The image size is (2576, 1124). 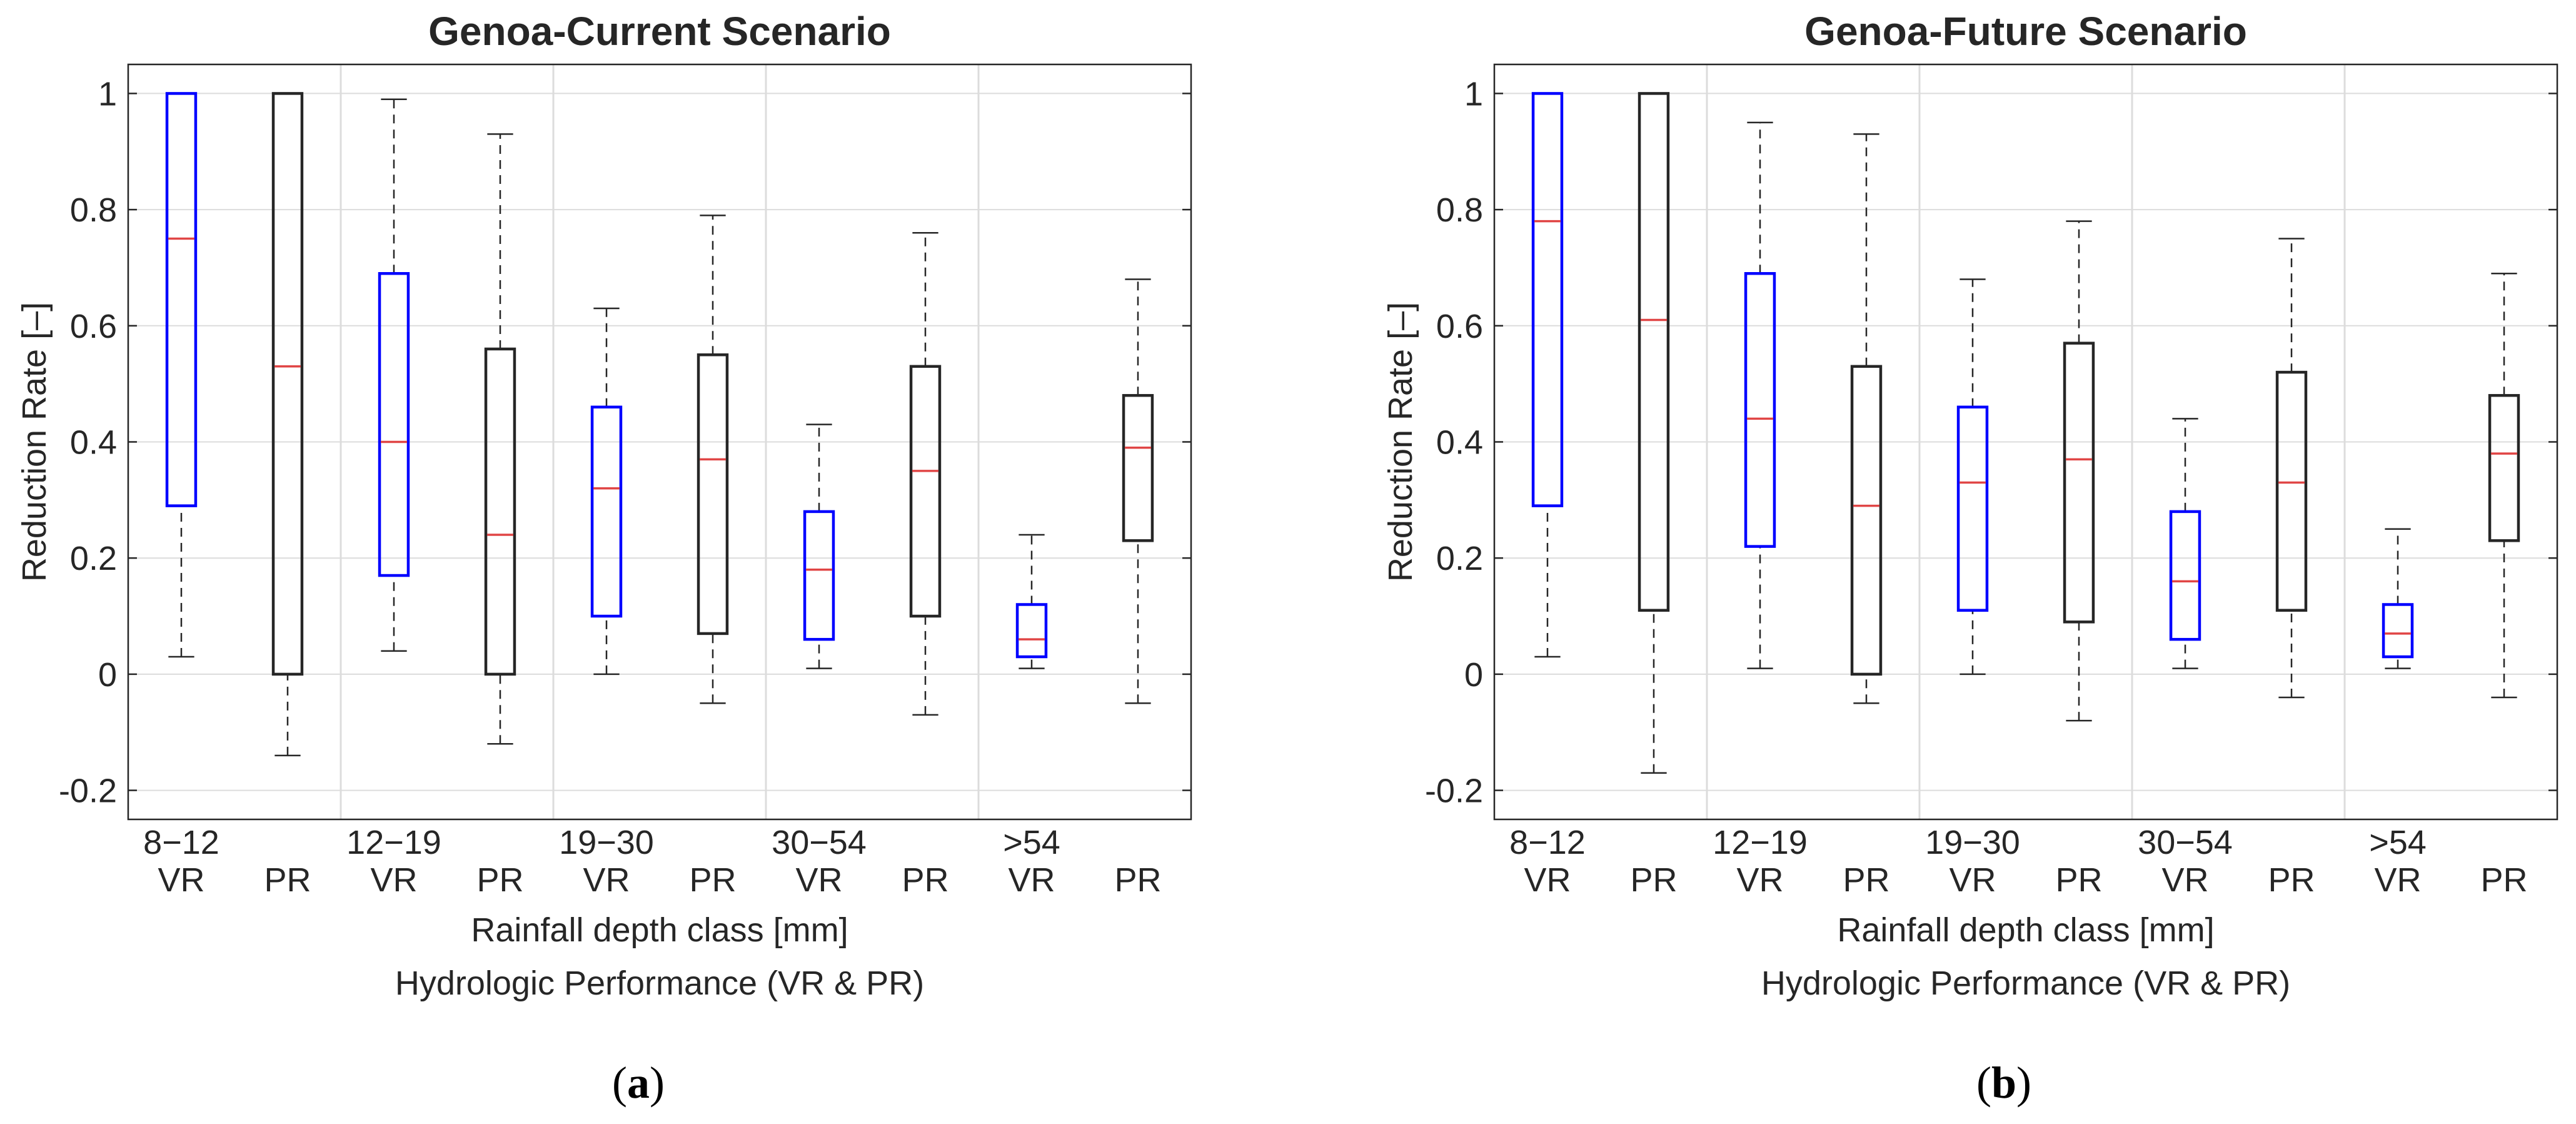 What do you see at coordinates (660, 31) in the screenshot?
I see `chart-title: Genoa-Current Scenario` at bounding box center [660, 31].